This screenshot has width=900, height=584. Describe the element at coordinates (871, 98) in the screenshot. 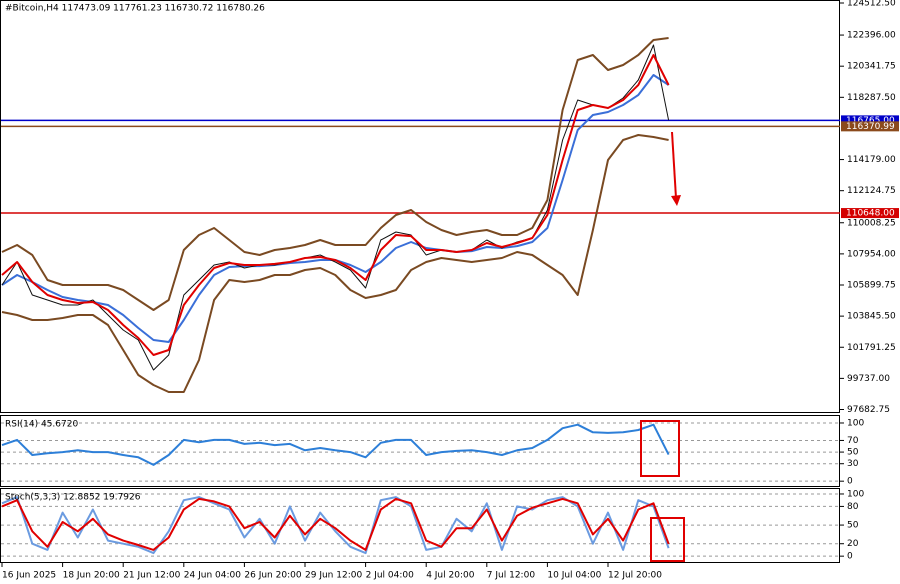

I see `y-tick-label: 118287.50` at that location.